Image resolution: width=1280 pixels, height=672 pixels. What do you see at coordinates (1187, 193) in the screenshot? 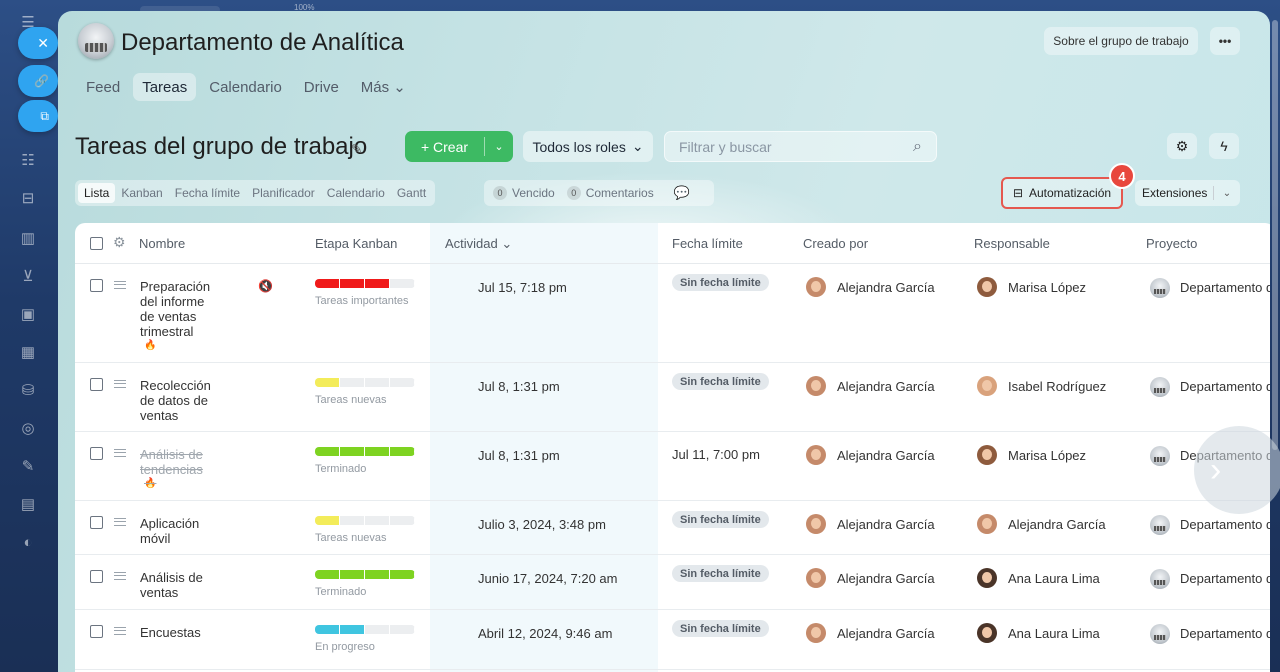
I see `extensions-button: Extensiones ⌄` at bounding box center [1187, 193].